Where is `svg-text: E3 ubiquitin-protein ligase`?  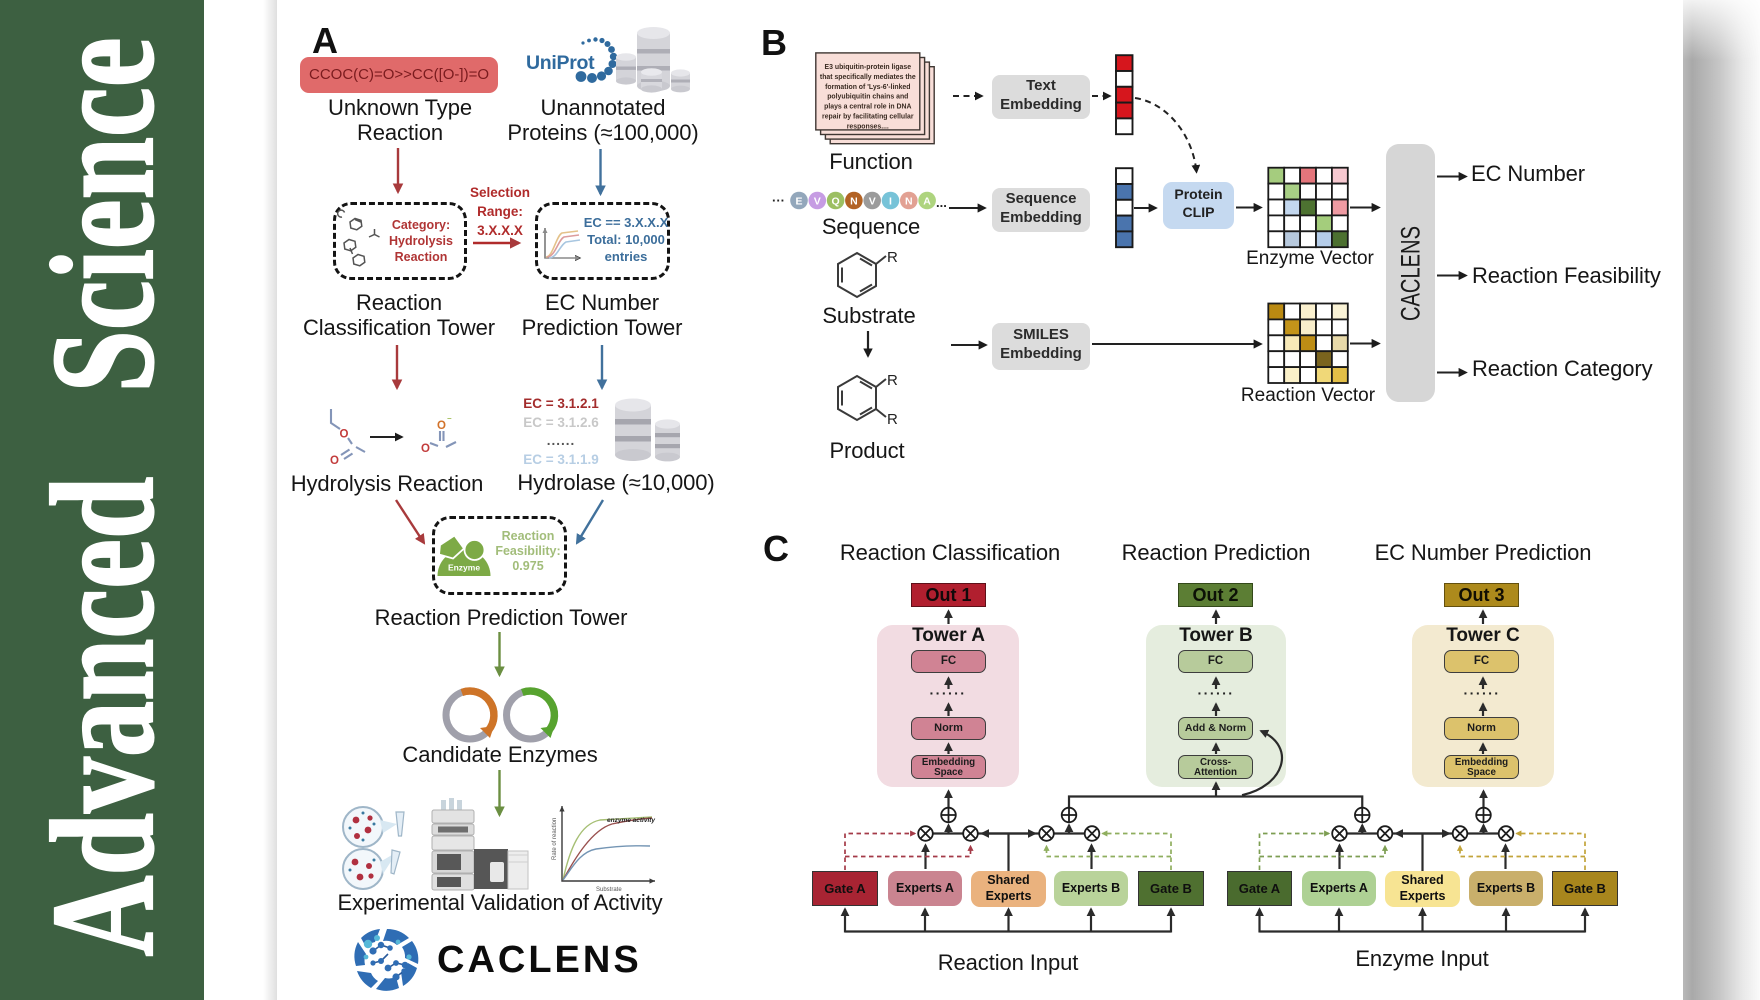
svg-text: E3 ubiquitin-protein ligase is located at coordinates (868, 67).